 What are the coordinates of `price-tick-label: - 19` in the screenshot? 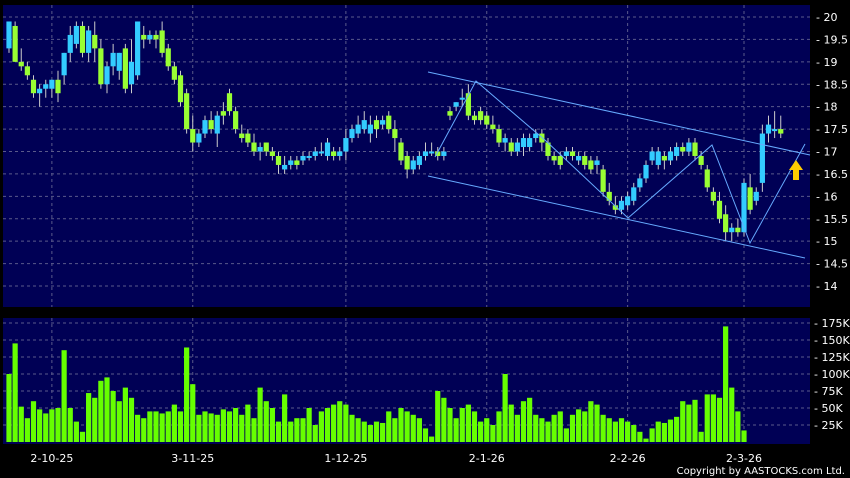 It's located at (826, 62).